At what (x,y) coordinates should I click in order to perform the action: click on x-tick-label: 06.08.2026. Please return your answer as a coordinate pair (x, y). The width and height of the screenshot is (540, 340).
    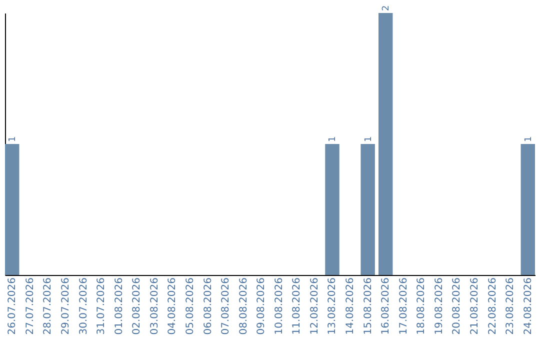
    Looking at the image, I should click on (208, 306).